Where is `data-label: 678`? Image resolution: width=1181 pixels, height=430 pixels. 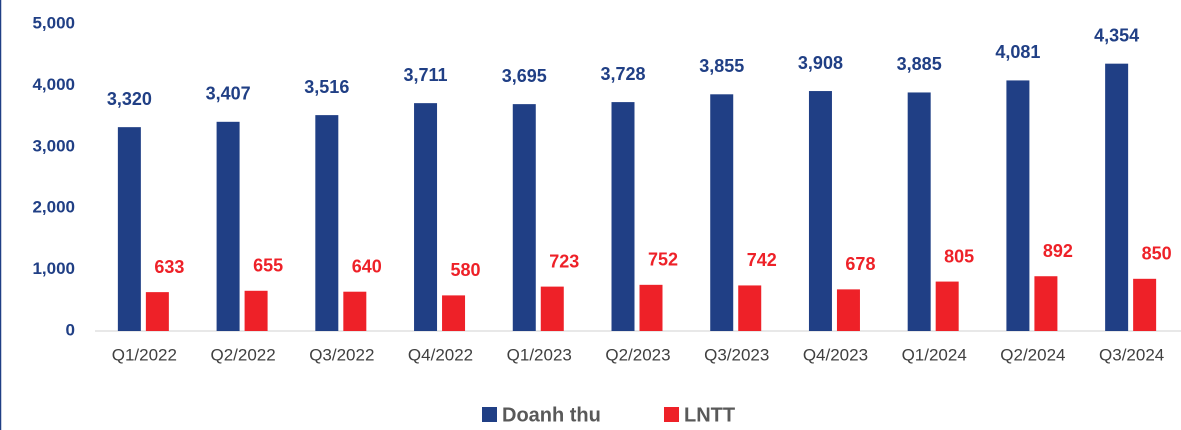 data-label: 678 is located at coordinates (860, 264).